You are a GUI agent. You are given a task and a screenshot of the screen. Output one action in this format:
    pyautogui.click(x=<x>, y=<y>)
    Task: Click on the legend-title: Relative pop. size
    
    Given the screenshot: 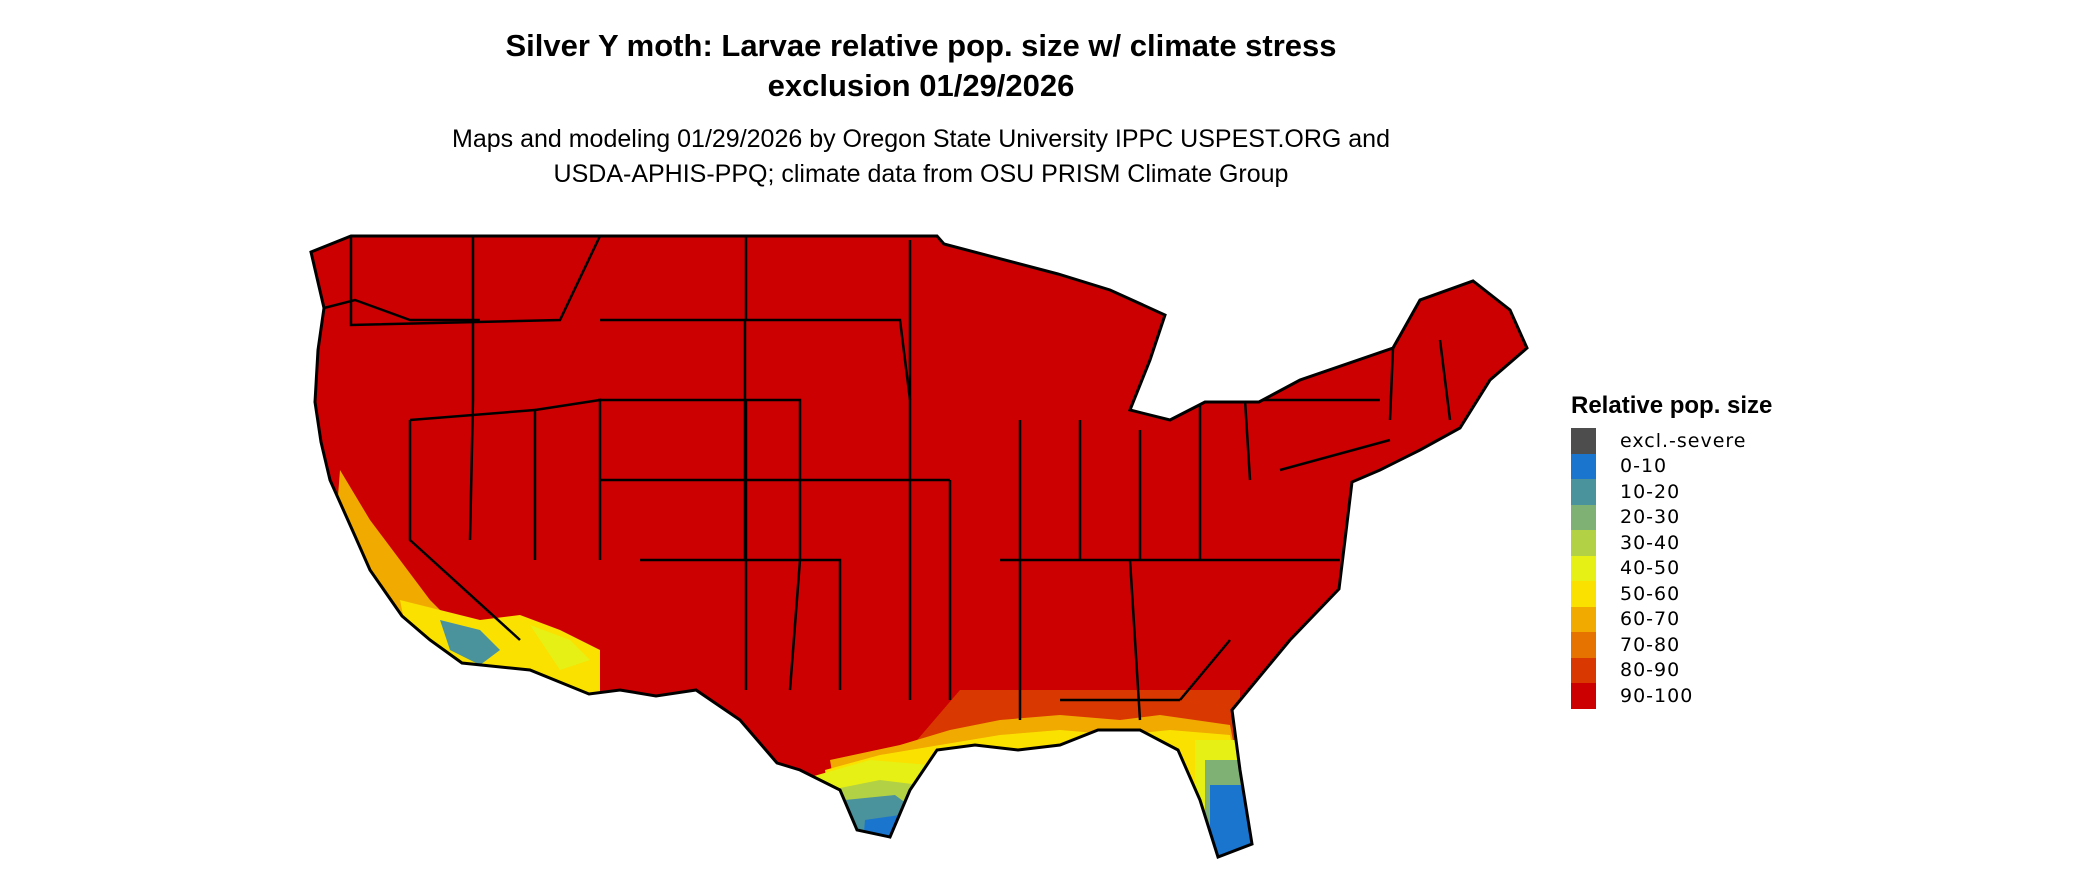 What is the action you would take?
    pyautogui.click(x=1672, y=405)
    